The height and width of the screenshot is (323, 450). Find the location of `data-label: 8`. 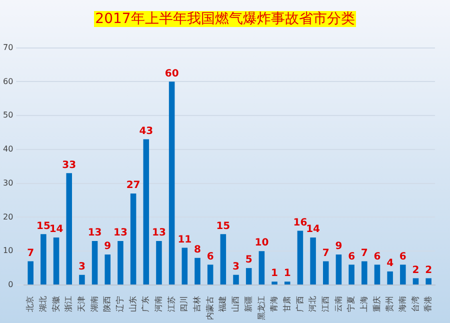

data-label: 8 is located at coordinates (198, 250).